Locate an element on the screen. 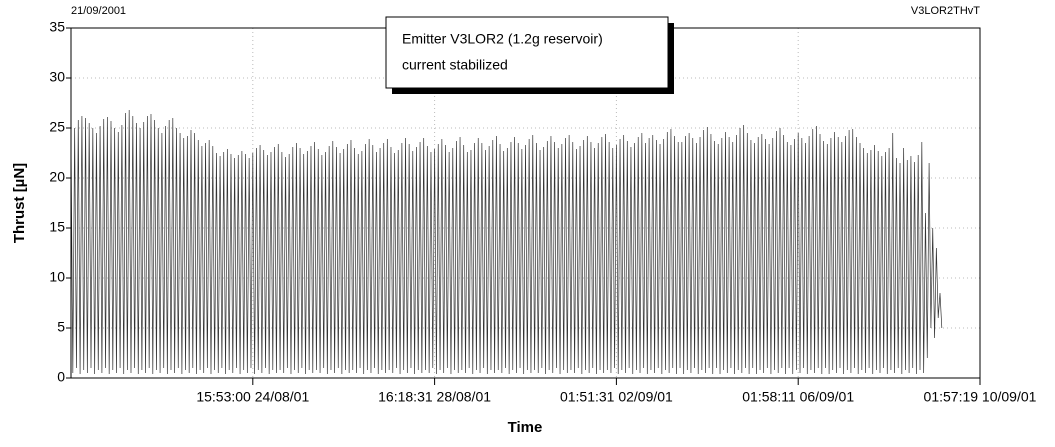 Image resolution: width=1055 pixels, height=447 pixels. y-tick-label: 15 is located at coordinates (57, 227).